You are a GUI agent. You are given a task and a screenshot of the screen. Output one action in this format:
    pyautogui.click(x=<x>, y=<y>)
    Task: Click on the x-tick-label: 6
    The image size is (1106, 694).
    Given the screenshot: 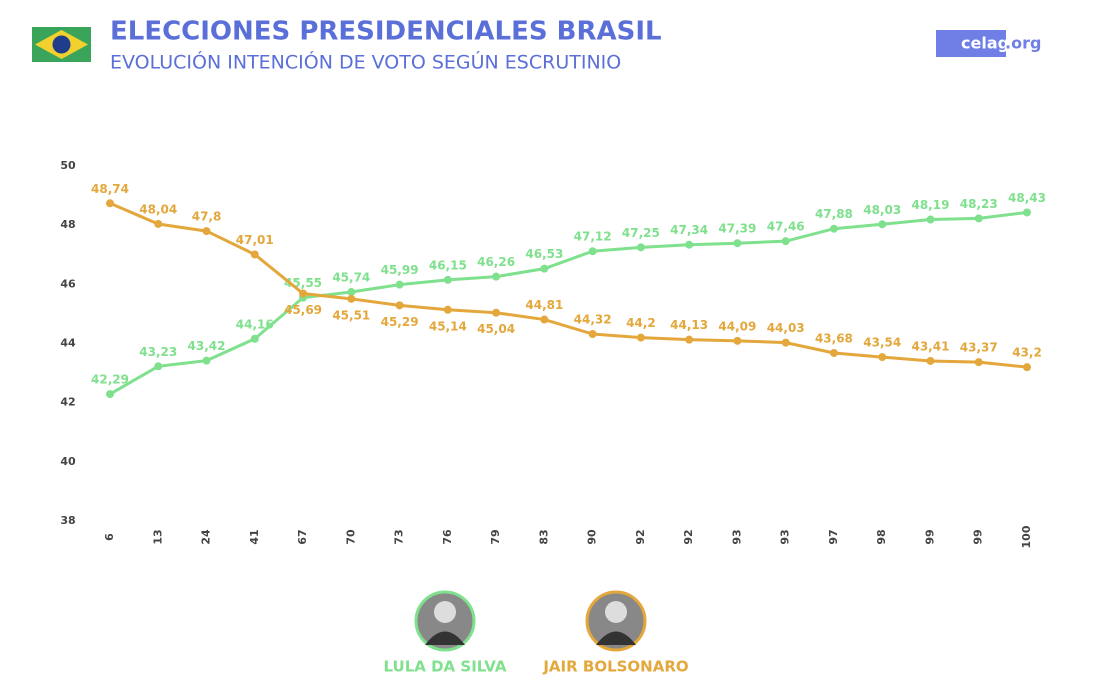 What is the action you would take?
    pyautogui.click(x=109, y=537)
    